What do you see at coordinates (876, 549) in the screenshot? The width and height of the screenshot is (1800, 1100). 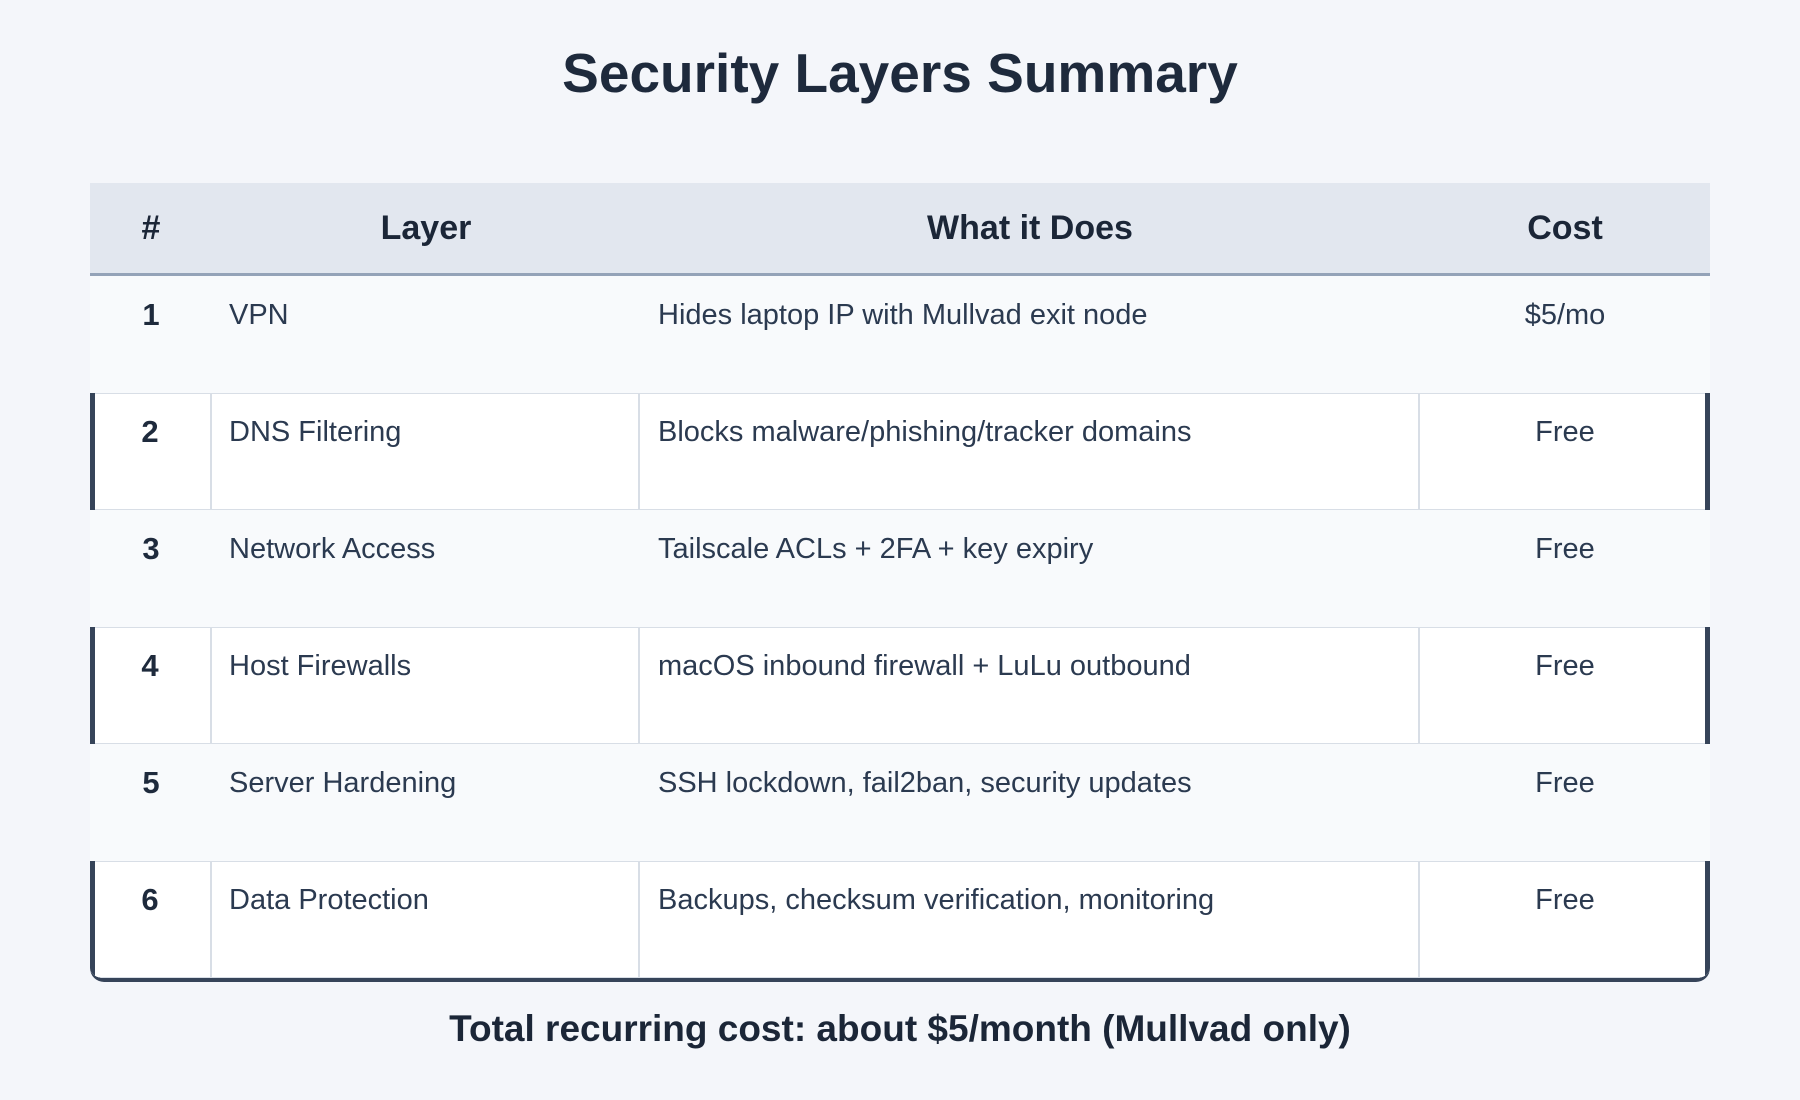 I see `layer-description: Tailscale ACLs + 2FA + key expiry` at bounding box center [876, 549].